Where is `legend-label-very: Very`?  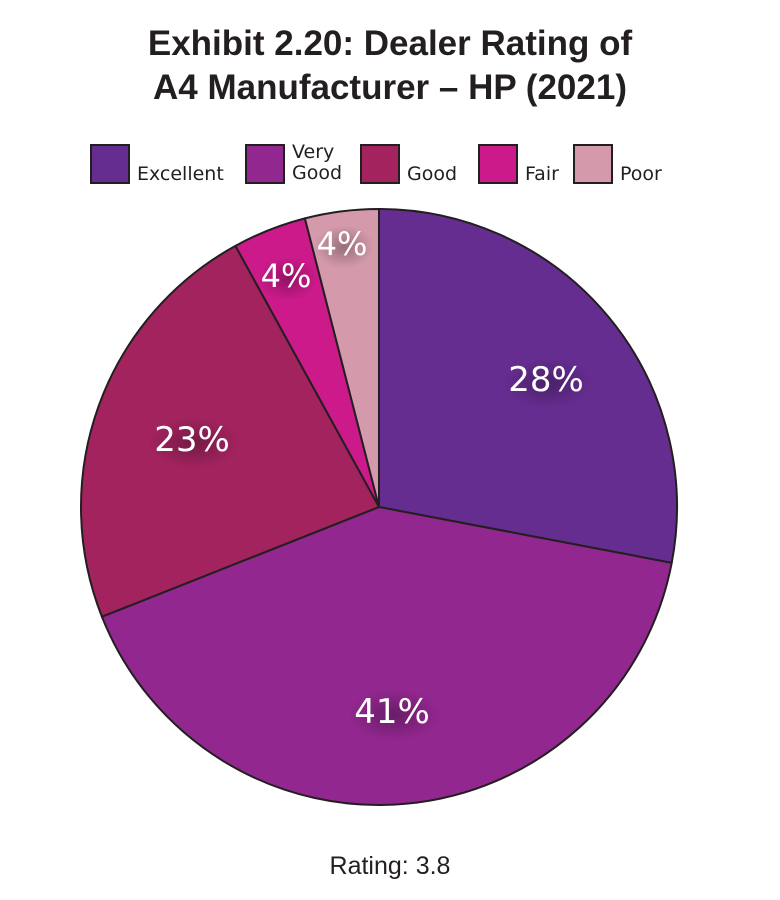
legend-label-very: Very is located at coordinates (313, 152).